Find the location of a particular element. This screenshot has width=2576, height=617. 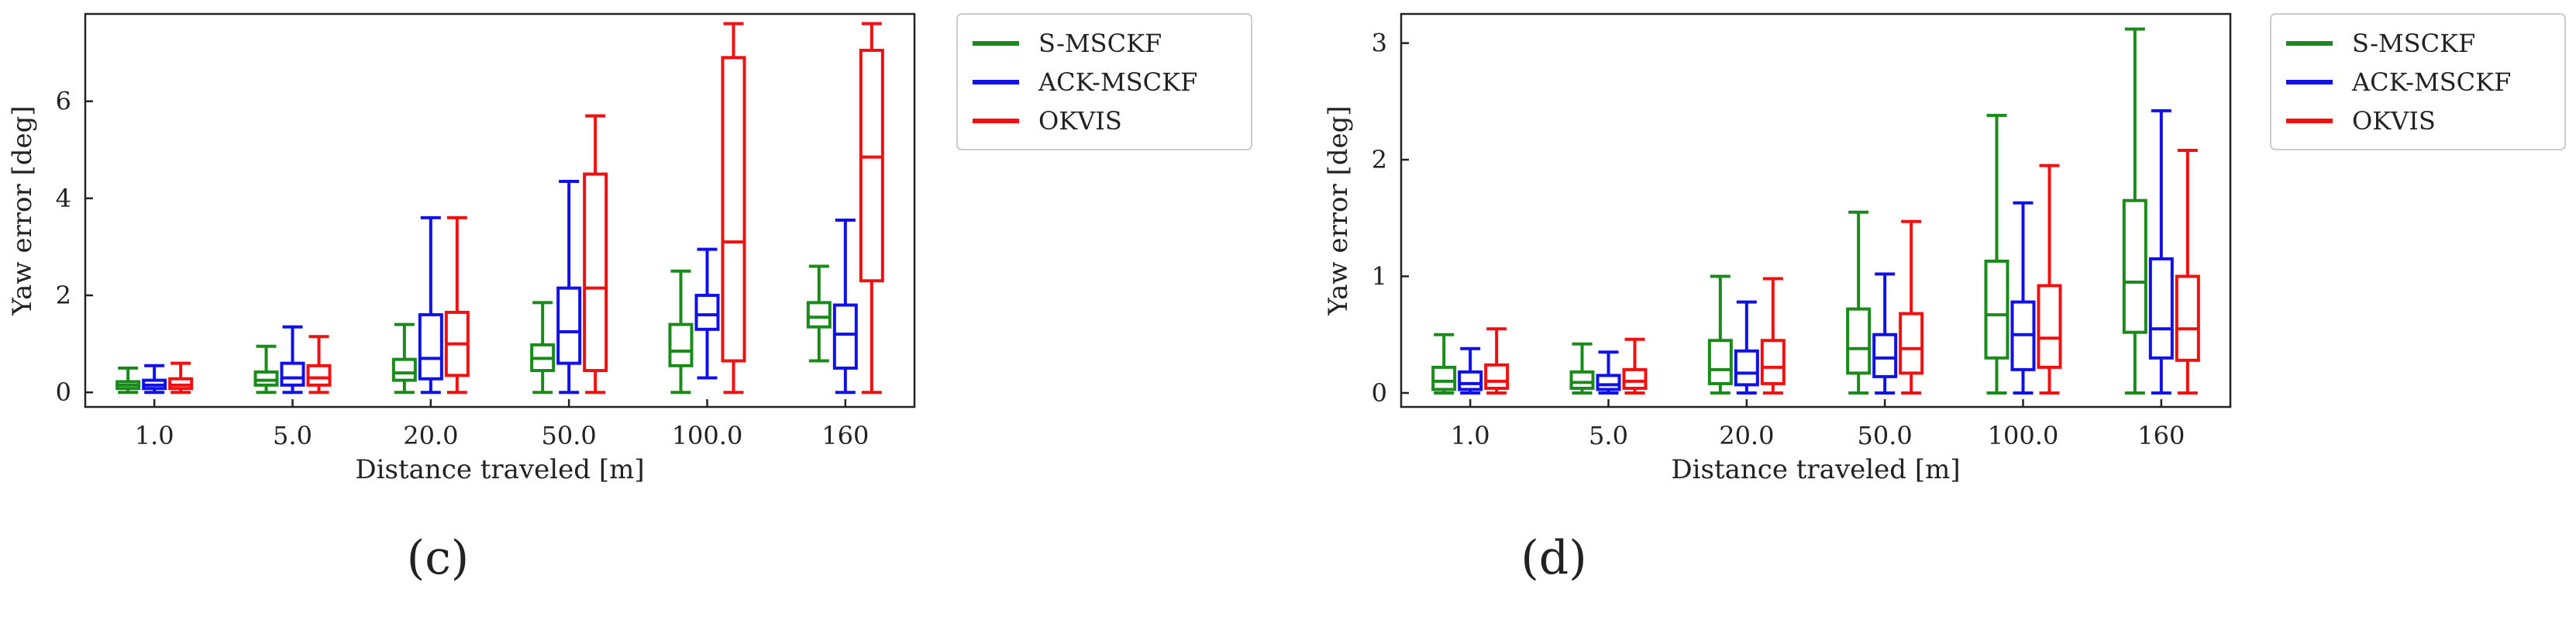

panel-label: (c) is located at coordinates (438, 558).